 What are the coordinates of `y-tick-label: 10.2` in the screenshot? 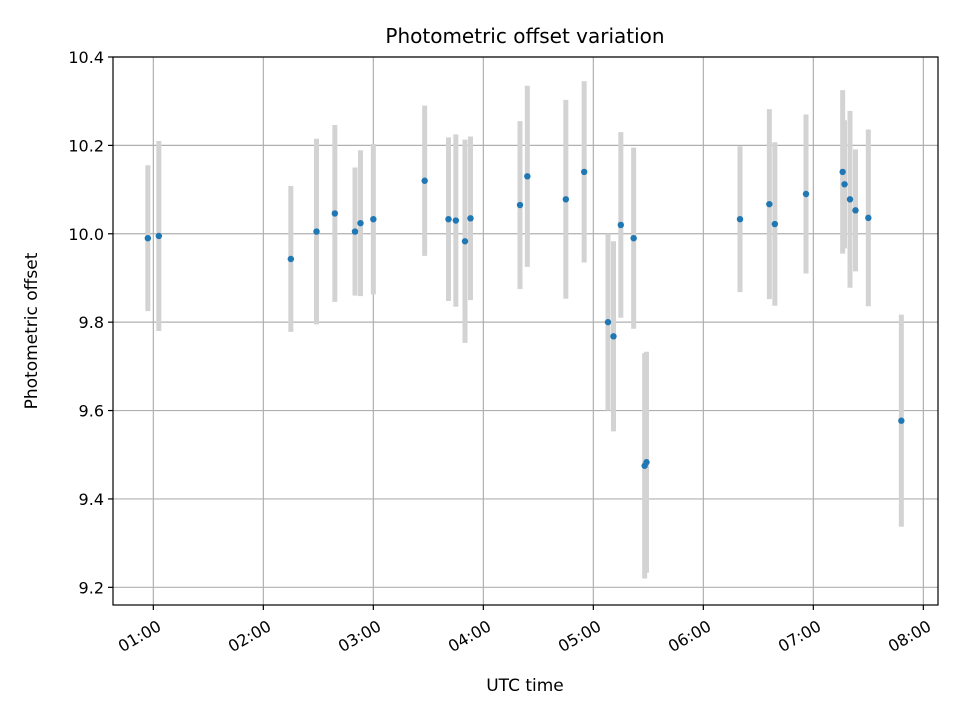 It's located at (86, 145).